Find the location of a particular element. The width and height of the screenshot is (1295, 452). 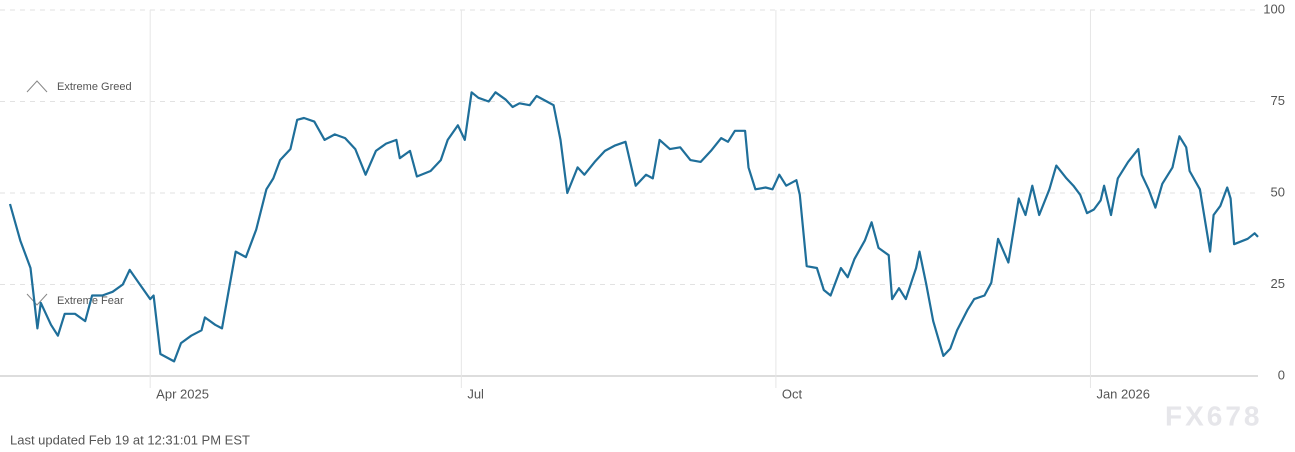

watermark: FX678 is located at coordinates (1214, 415).